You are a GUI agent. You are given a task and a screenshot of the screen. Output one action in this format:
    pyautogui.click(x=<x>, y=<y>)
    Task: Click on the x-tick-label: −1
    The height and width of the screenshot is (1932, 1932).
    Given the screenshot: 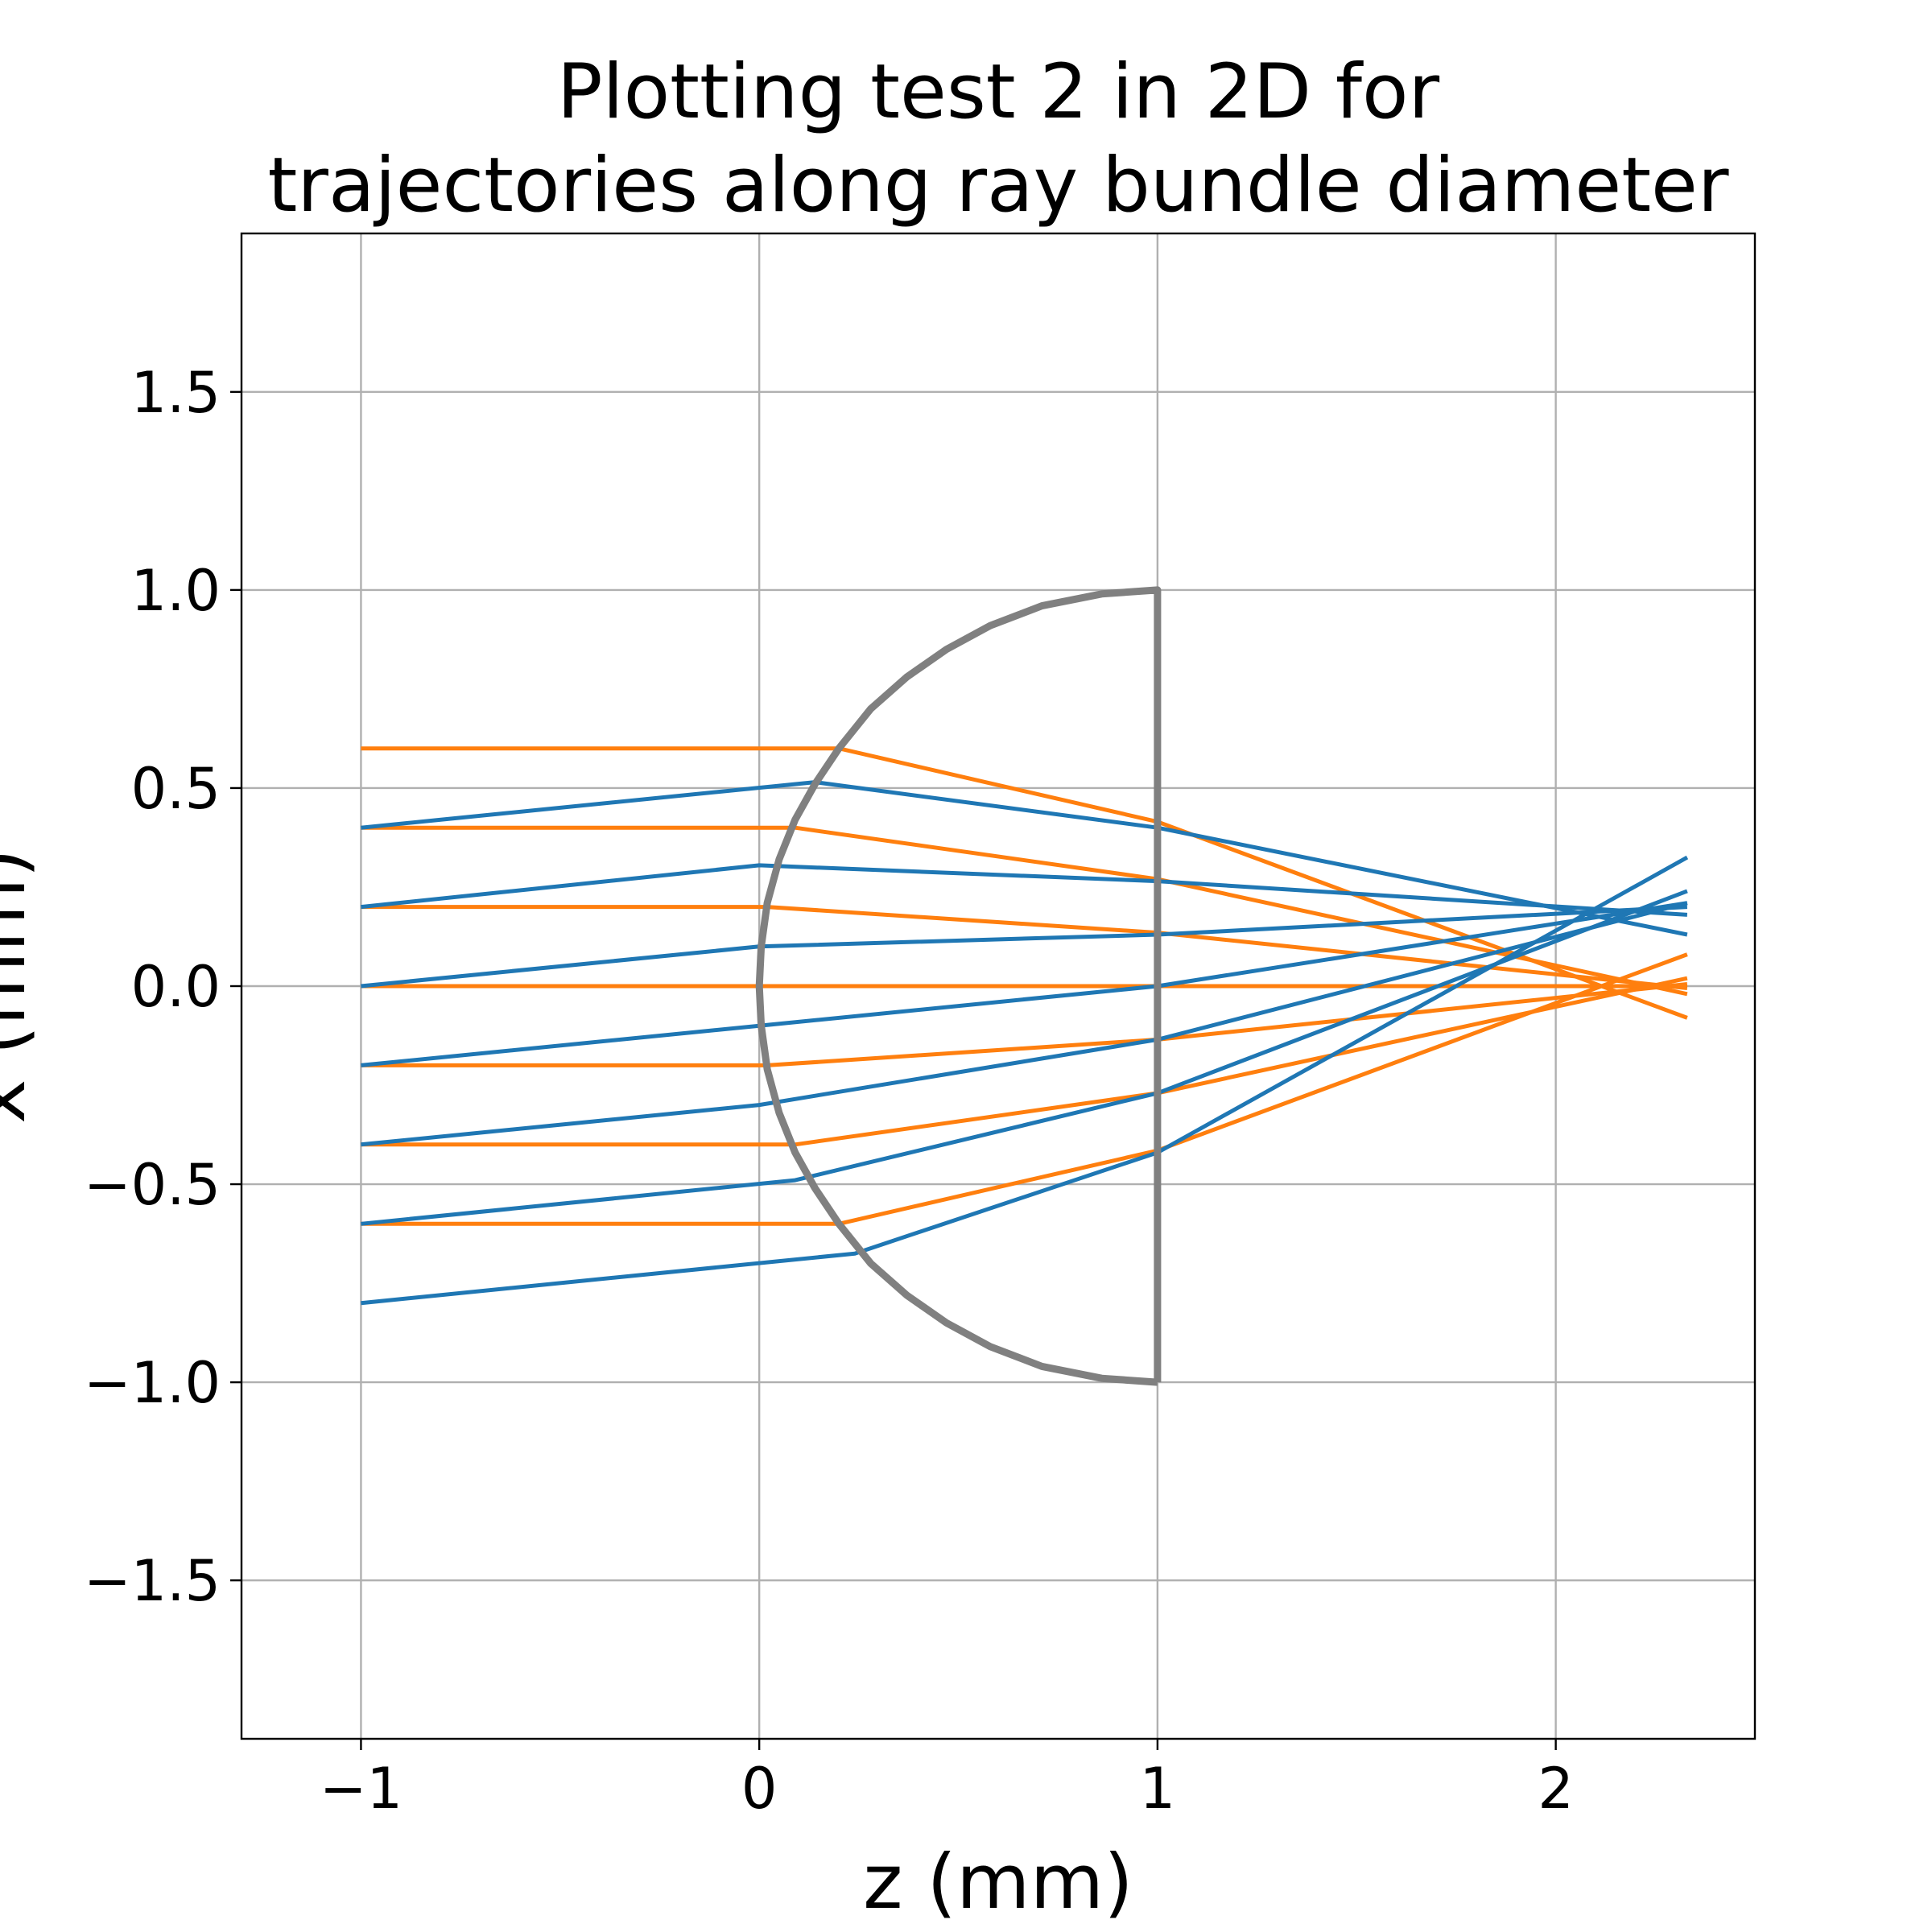 What is the action you would take?
    pyautogui.click(x=361, y=1789)
    